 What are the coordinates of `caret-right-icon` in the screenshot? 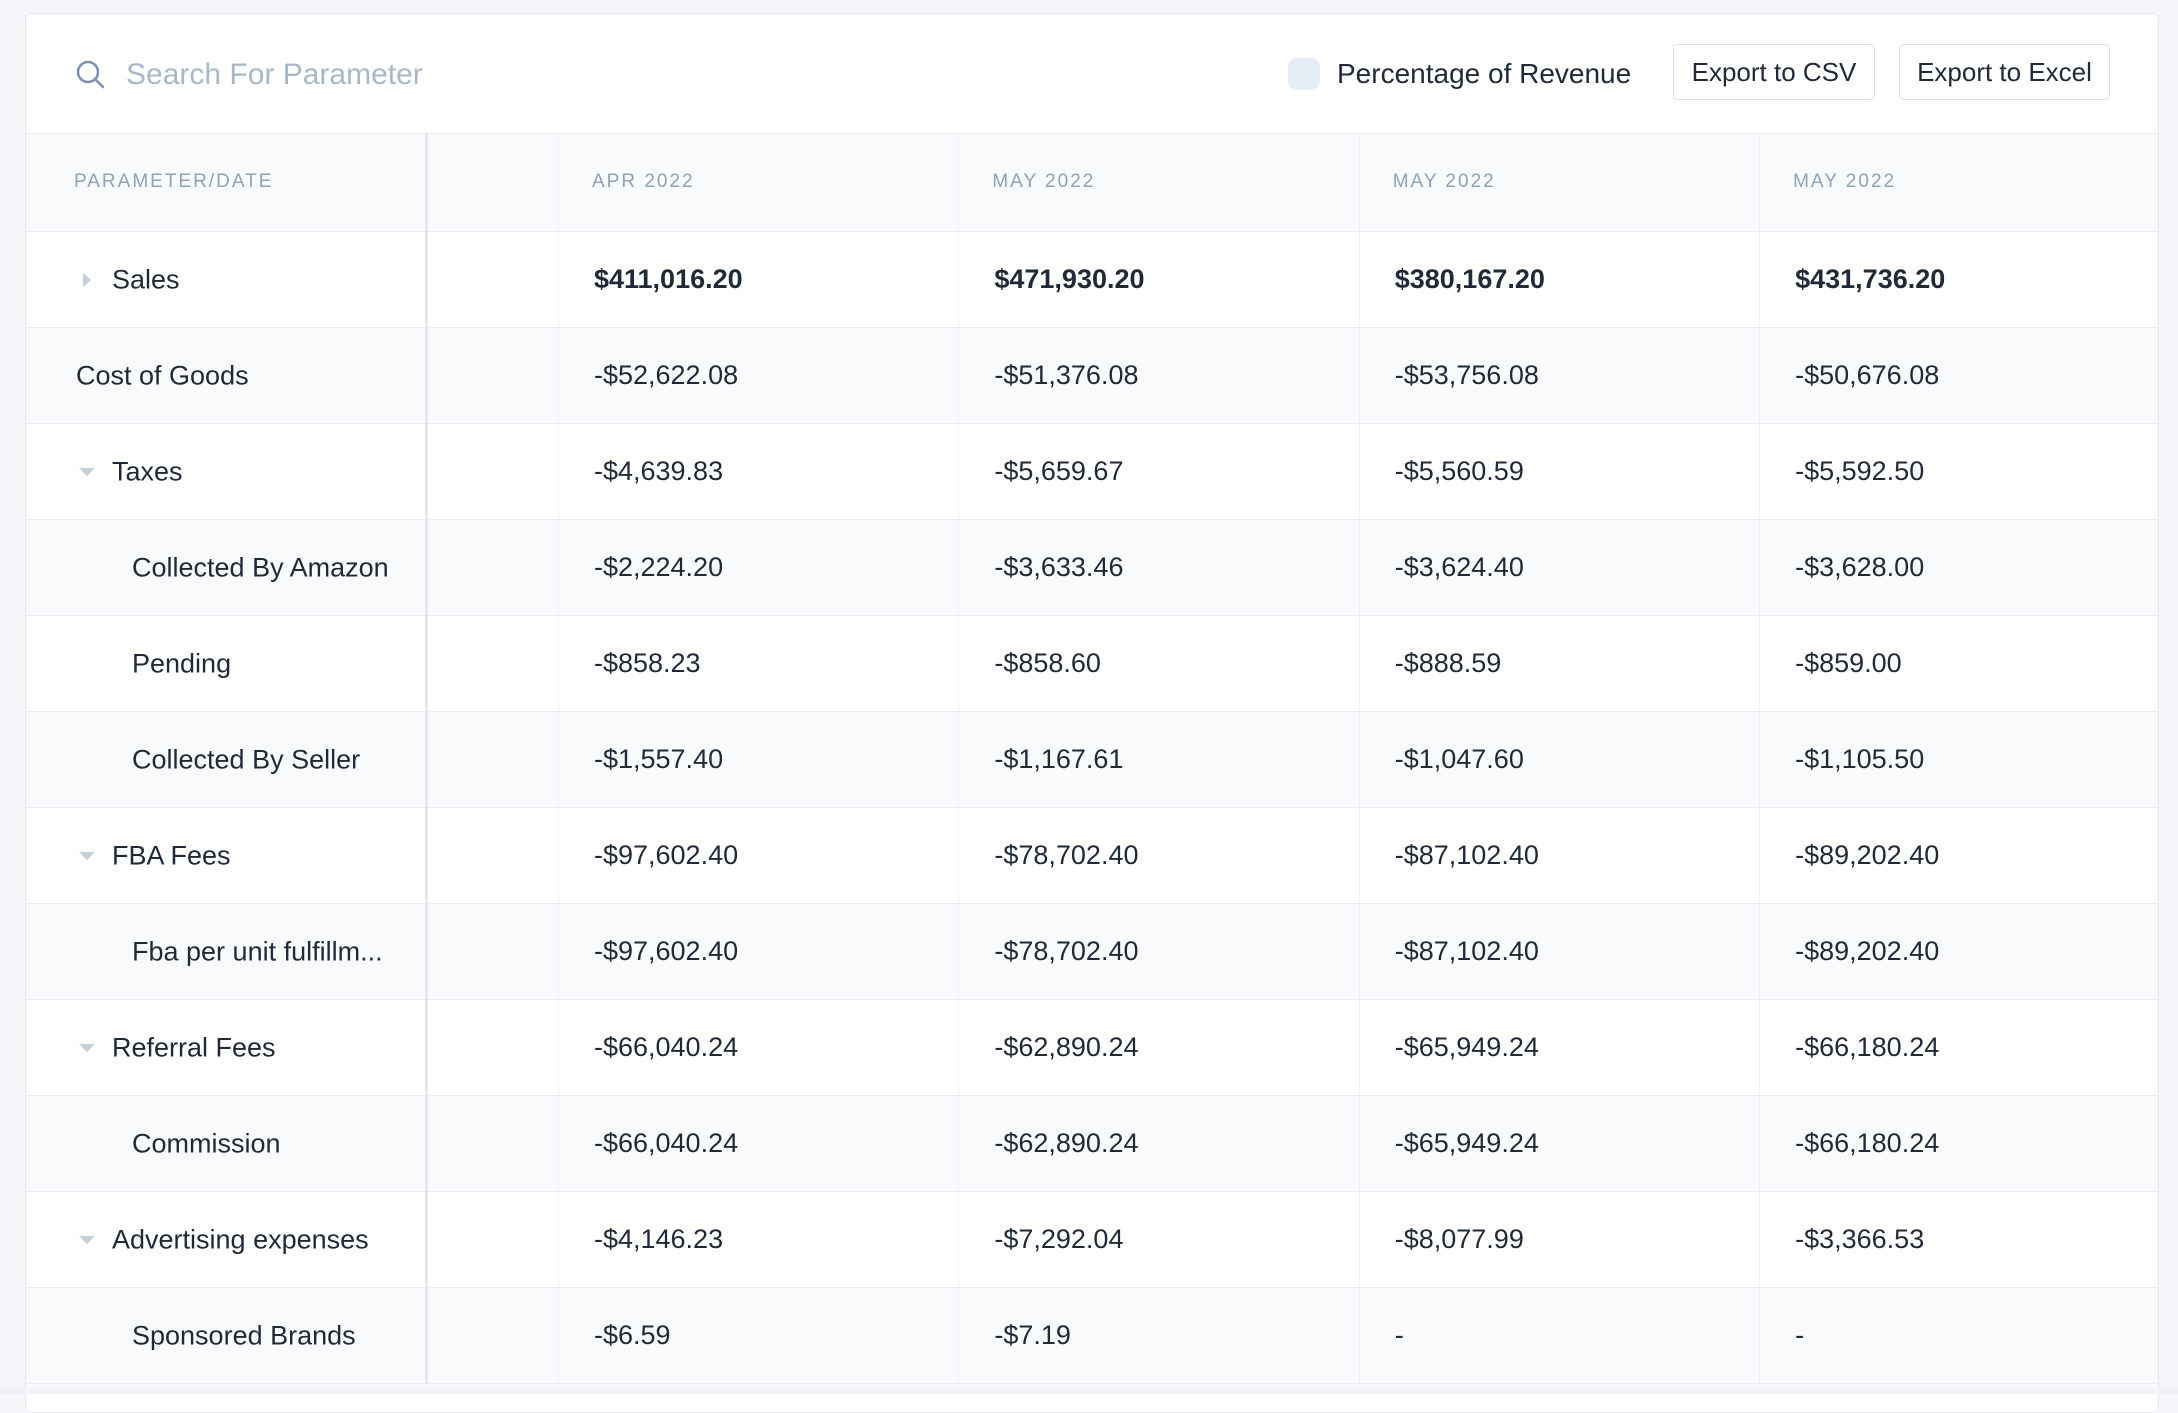 It's located at (87, 280).